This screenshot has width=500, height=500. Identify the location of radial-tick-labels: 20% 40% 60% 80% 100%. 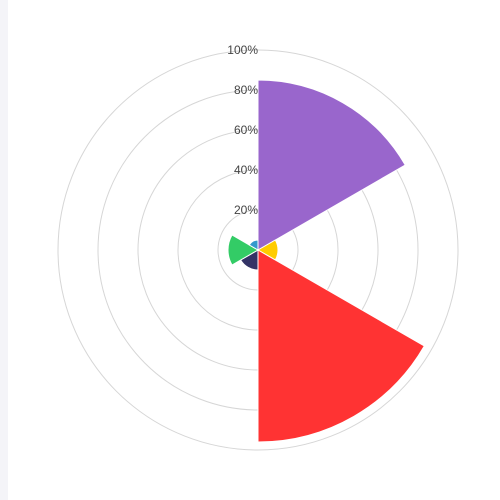
(242, 130).